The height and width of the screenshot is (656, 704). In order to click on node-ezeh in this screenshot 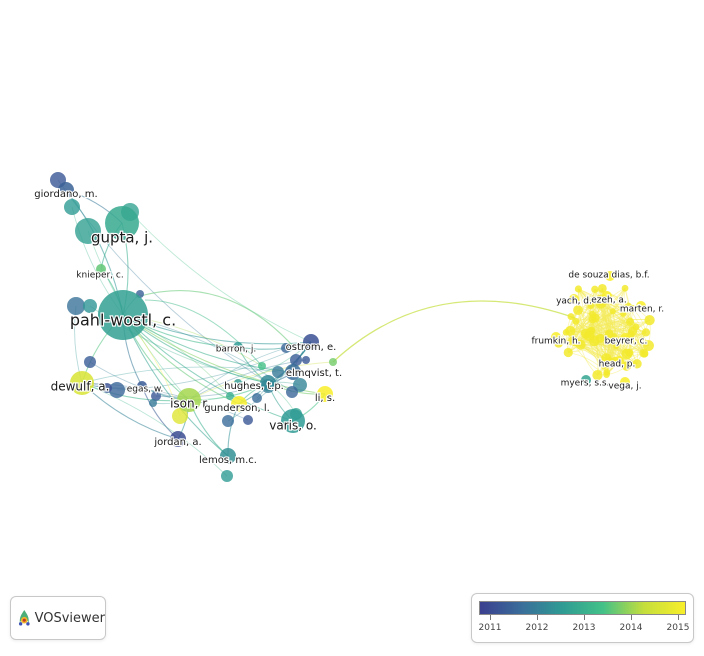, I will do `click(607, 296)`.